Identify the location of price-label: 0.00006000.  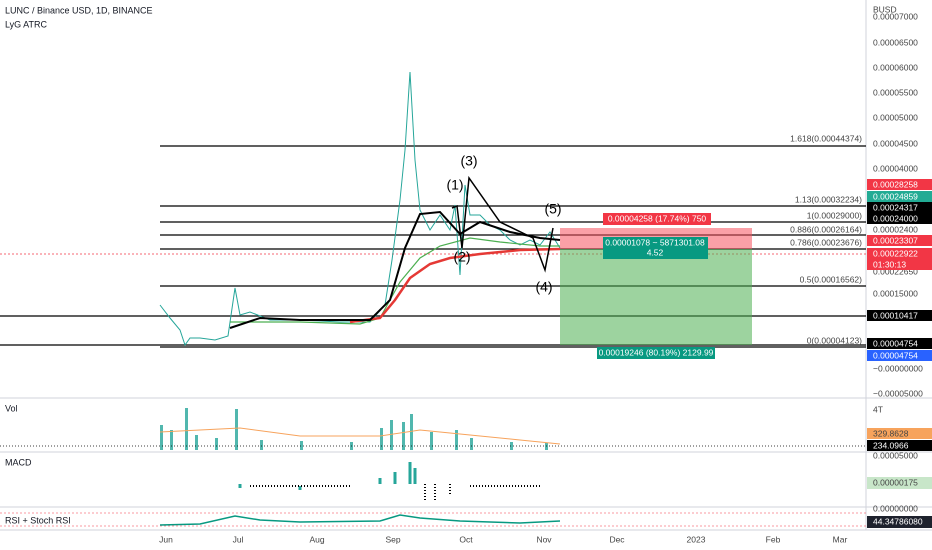
(895, 67).